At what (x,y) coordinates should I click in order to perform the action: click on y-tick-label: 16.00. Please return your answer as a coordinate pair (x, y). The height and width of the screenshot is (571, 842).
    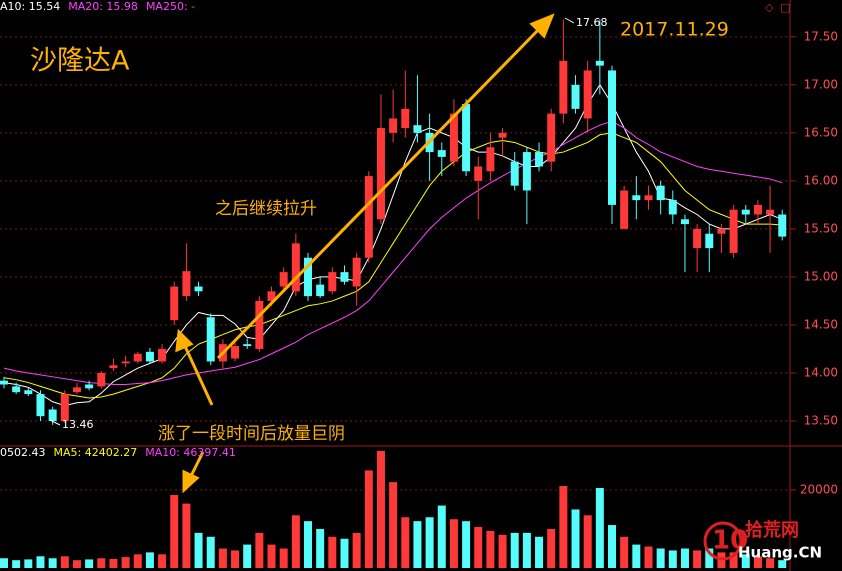
    Looking at the image, I should click on (821, 180).